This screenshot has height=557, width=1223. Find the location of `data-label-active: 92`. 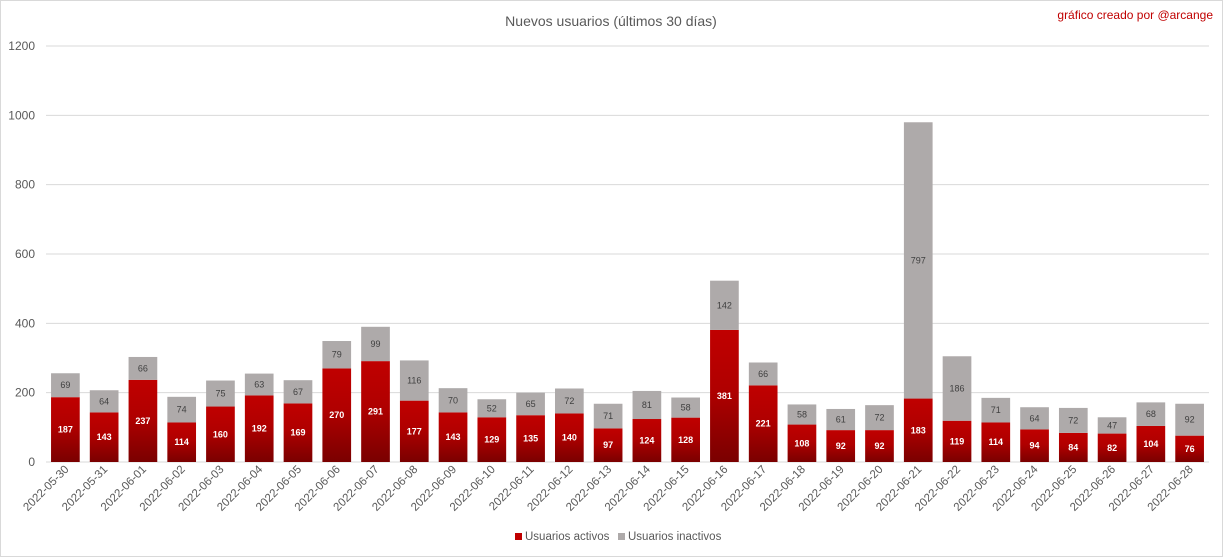

data-label-active: 92 is located at coordinates (879, 446).